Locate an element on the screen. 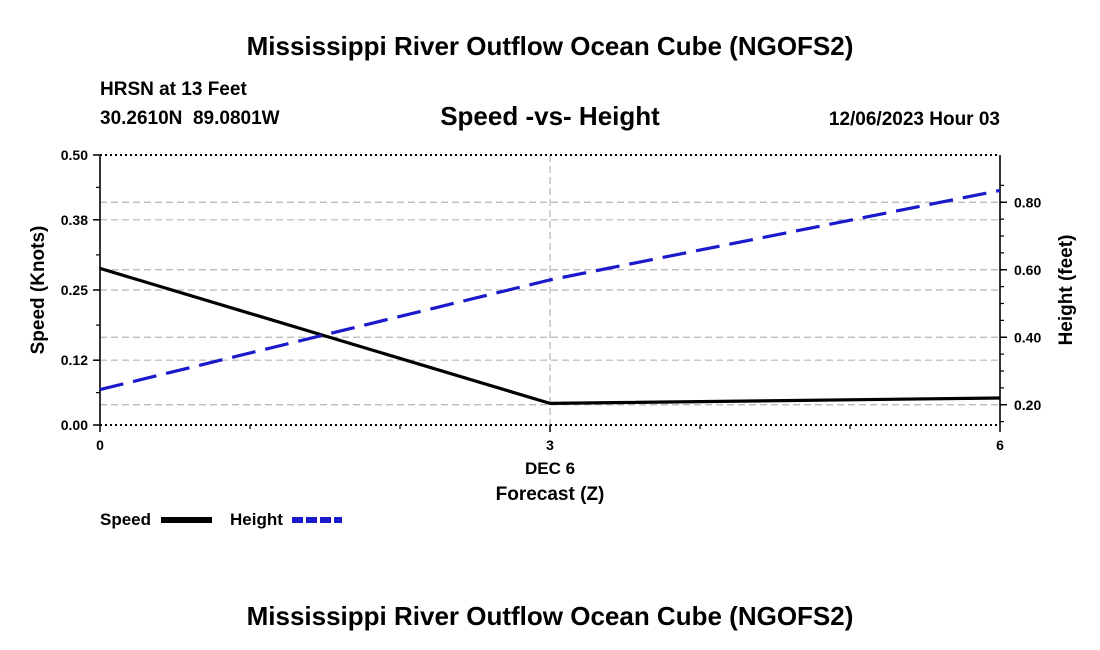  station-name: HRSN at 13 Feet is located at coordinates (173, 89).